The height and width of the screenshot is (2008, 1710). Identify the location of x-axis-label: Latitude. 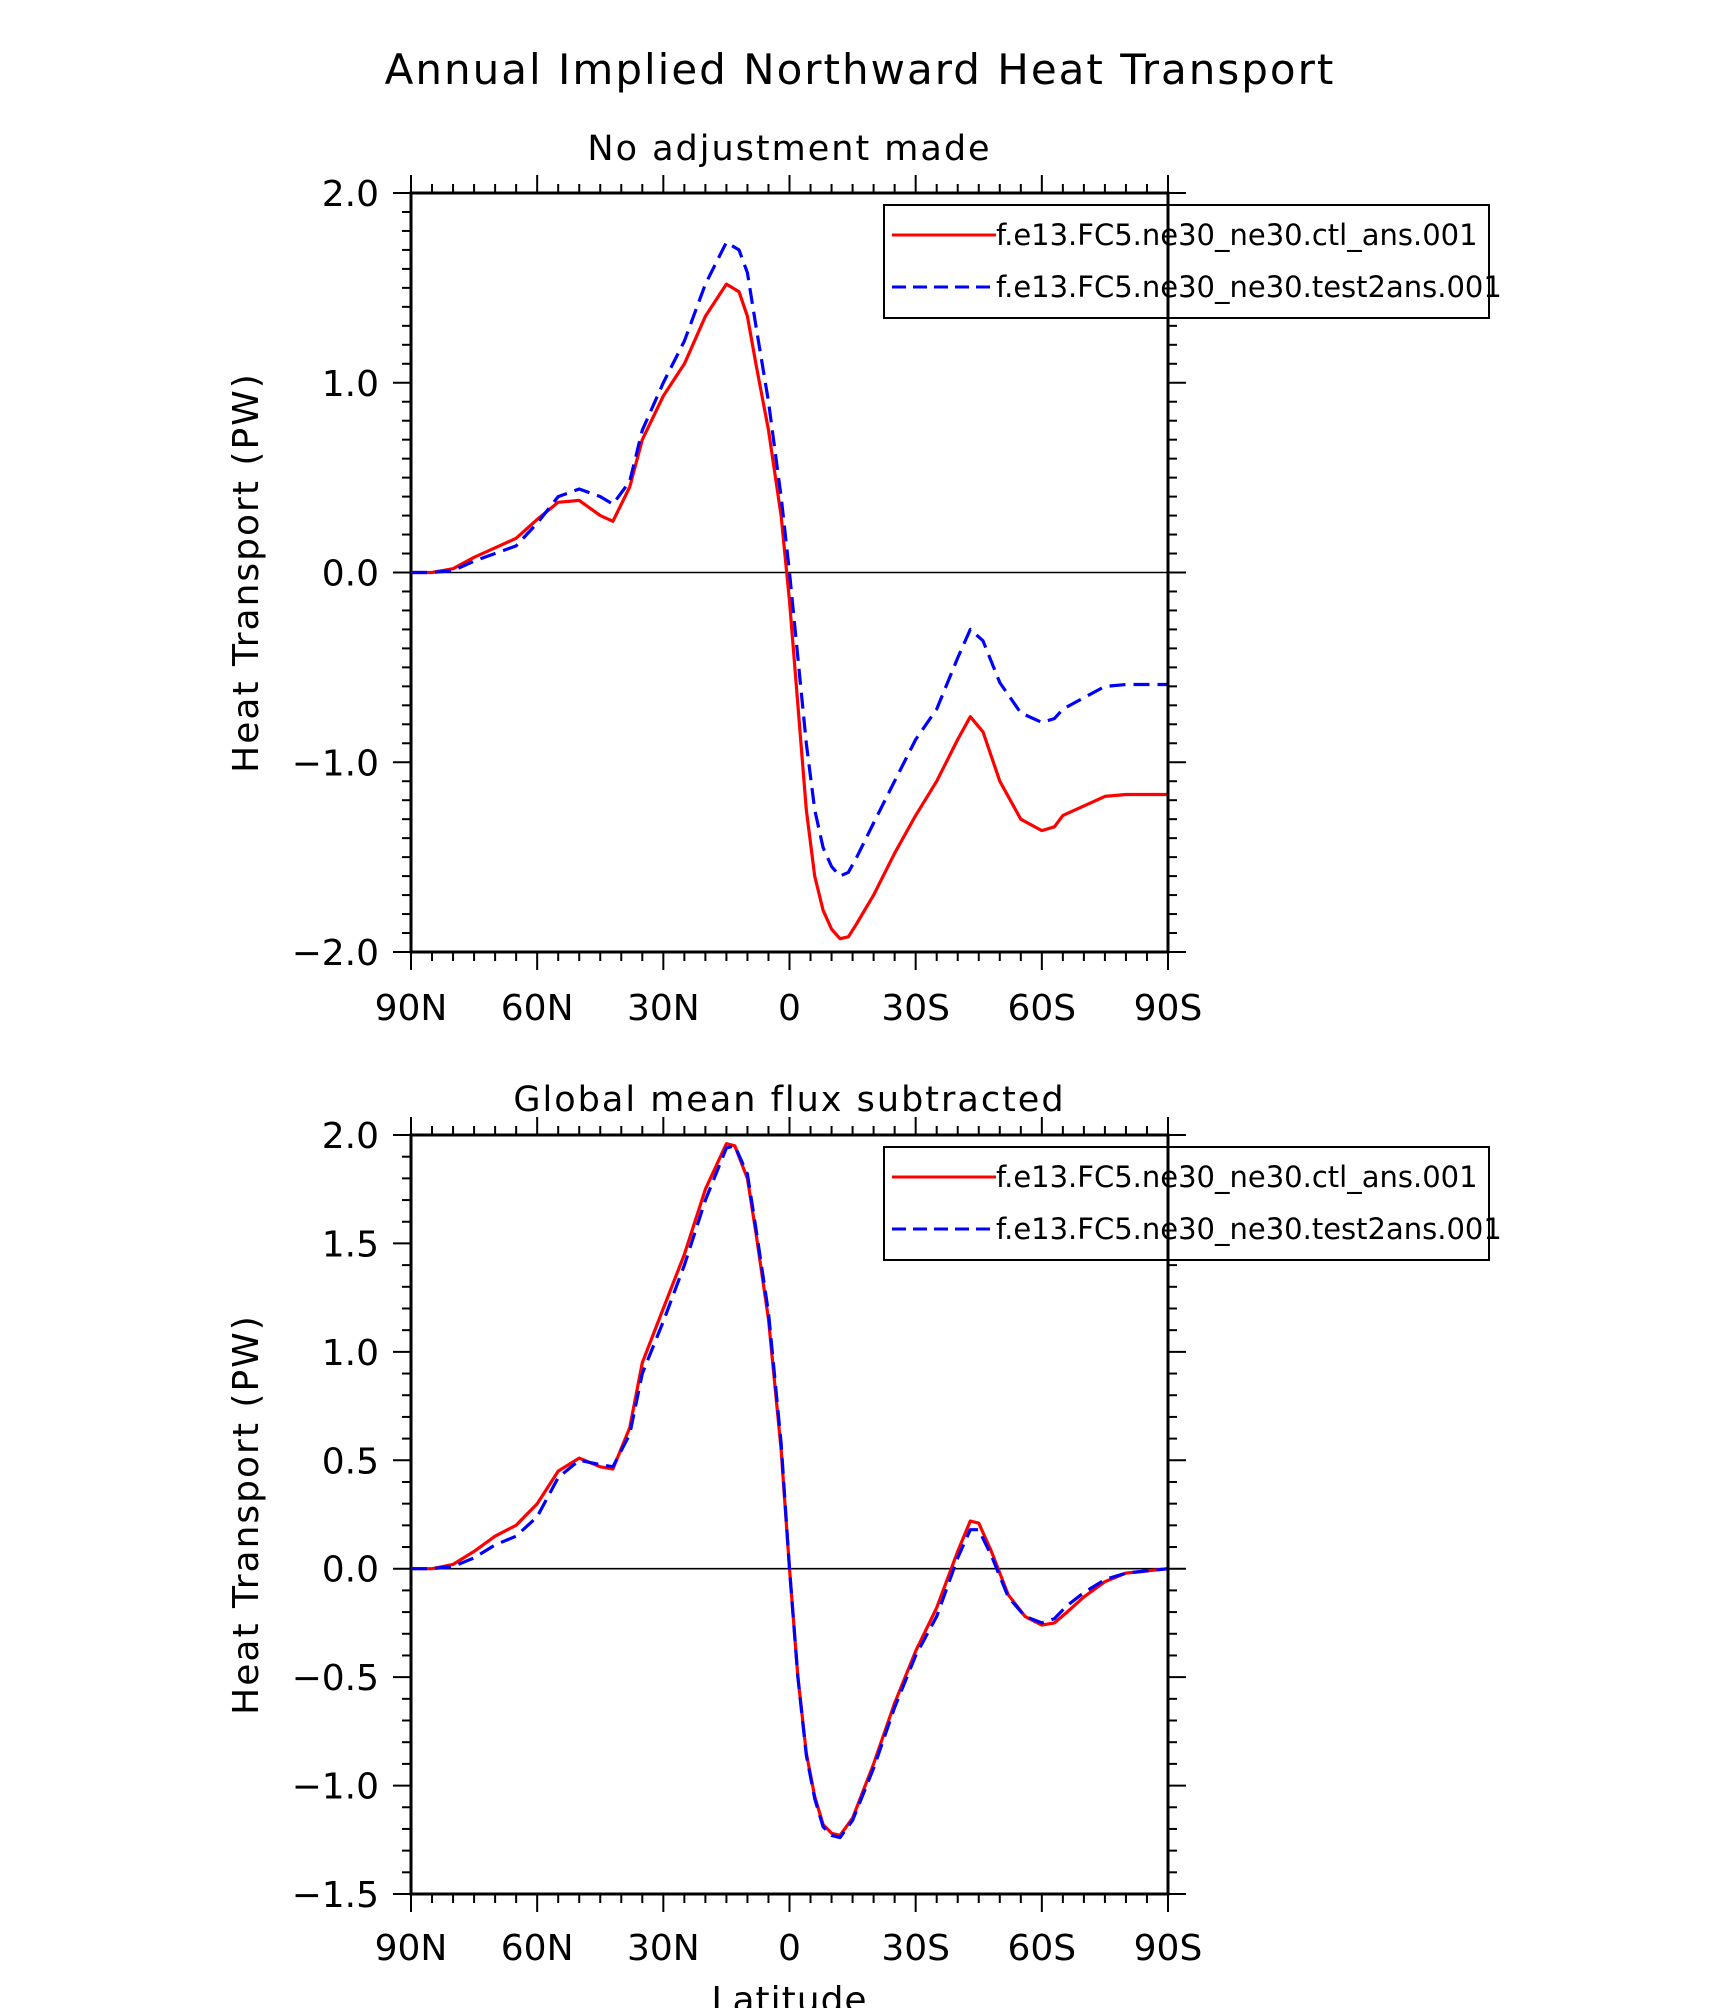
(789, 1994).